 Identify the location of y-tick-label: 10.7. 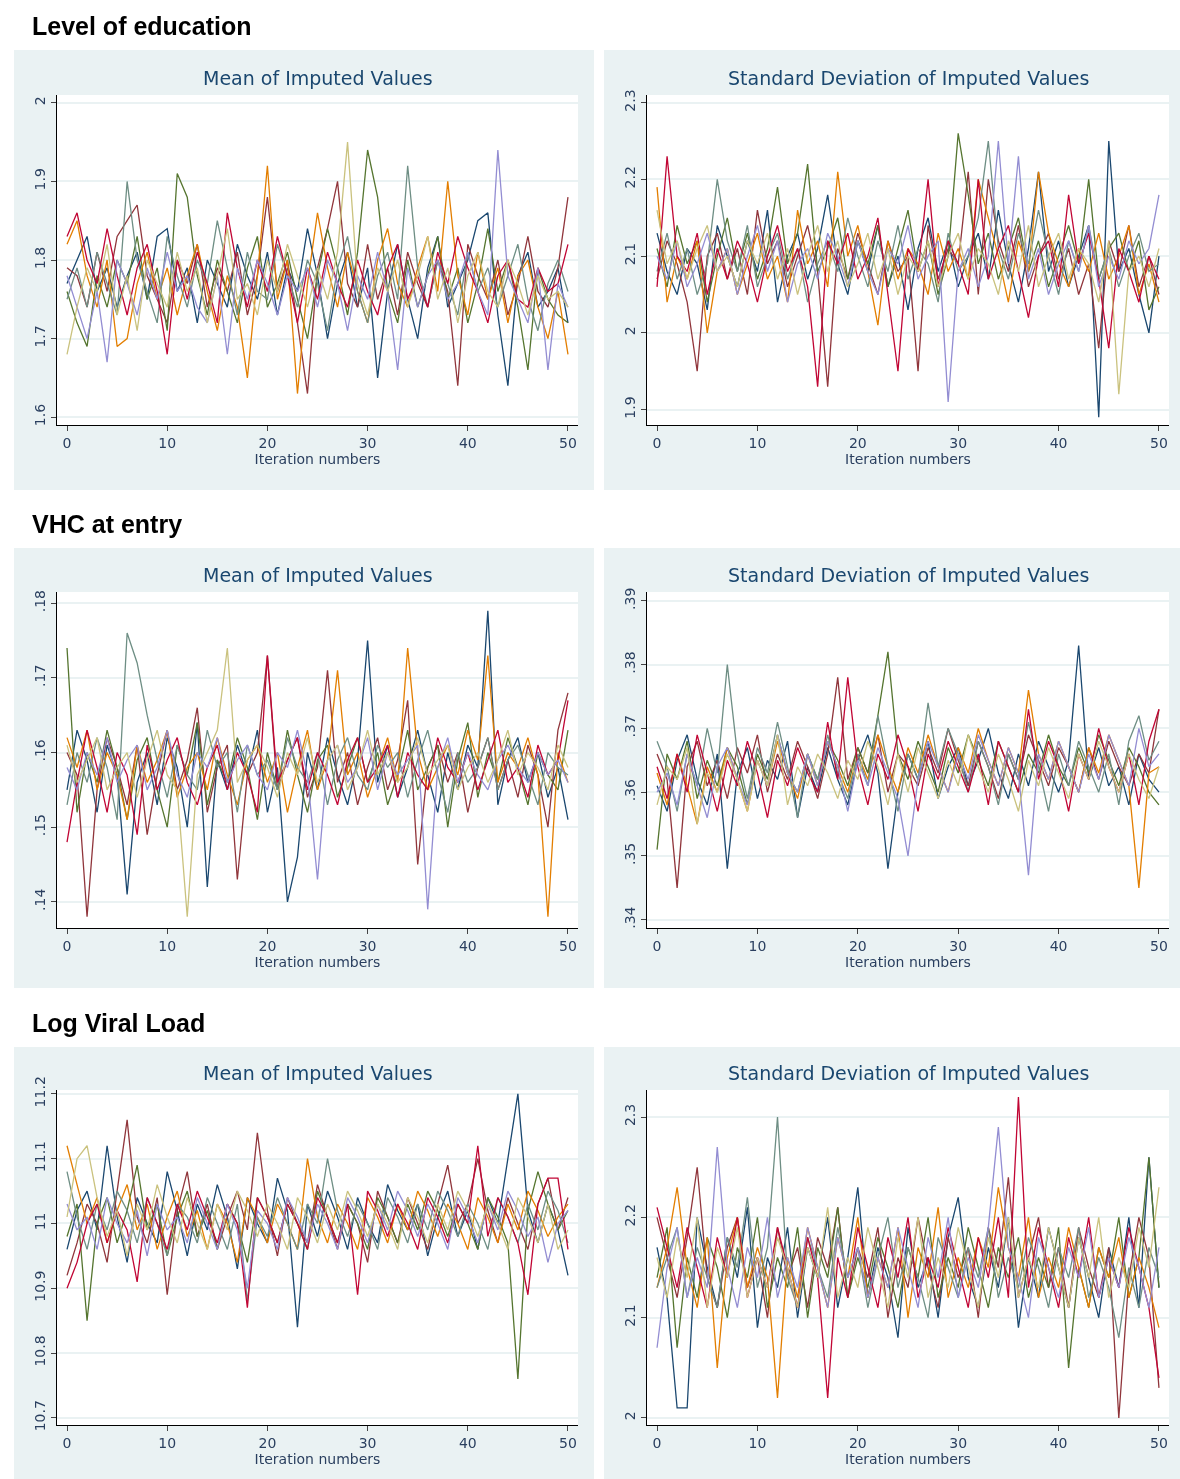
(40, 1416).